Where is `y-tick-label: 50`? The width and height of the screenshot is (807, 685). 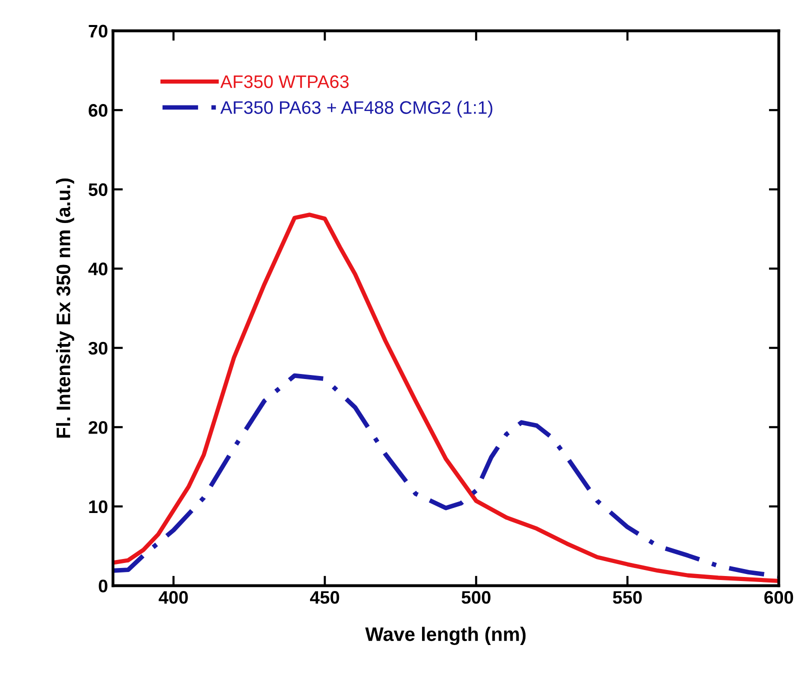 y-tick-label: 50 is located at coordinates (98, 189).